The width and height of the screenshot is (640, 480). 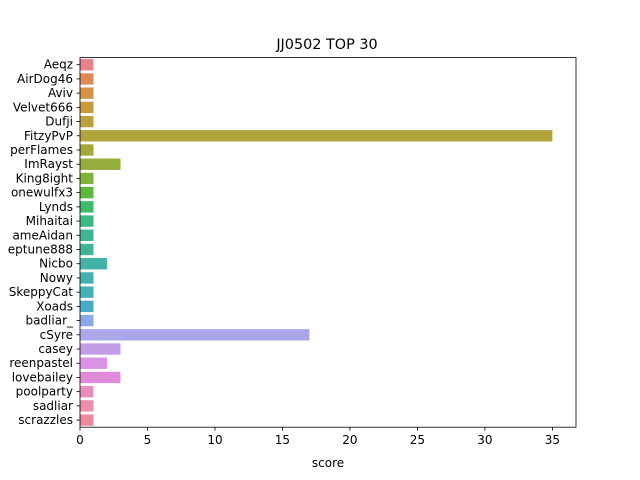 I want to click on bar-perFlames, so click(x=87, y=150).